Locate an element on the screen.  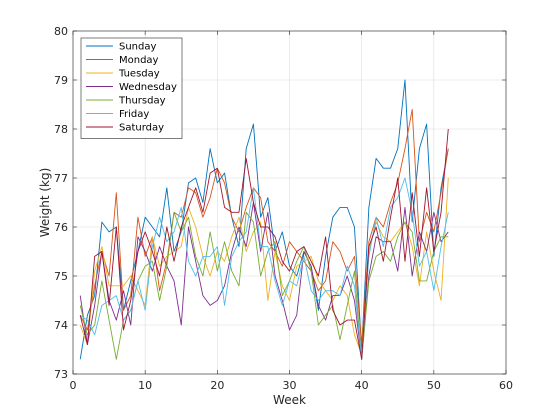
x-tick-label: 30 is located at coordinates (290, 385).